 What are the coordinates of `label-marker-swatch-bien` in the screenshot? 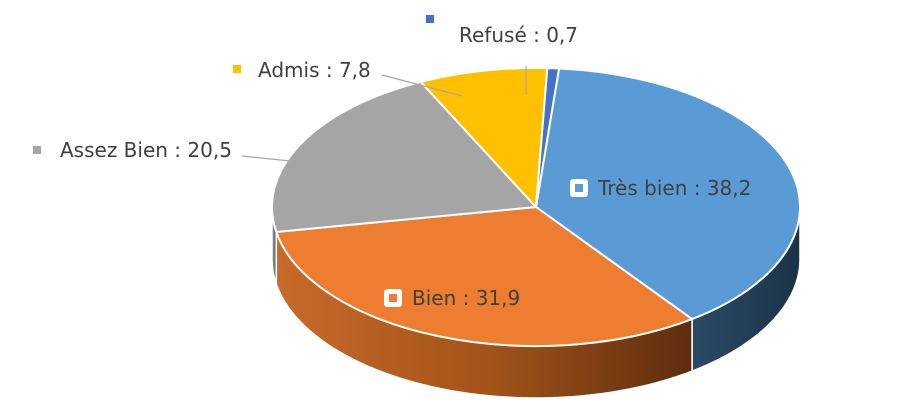 It's located at (393, 298).